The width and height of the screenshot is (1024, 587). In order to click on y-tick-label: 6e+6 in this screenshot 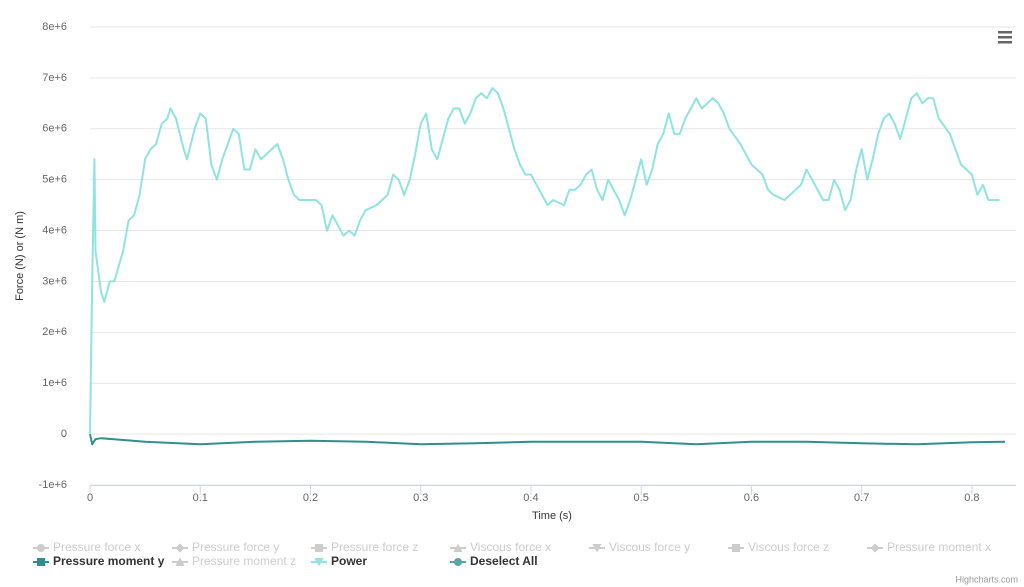, I will do `click(54, 129)`.